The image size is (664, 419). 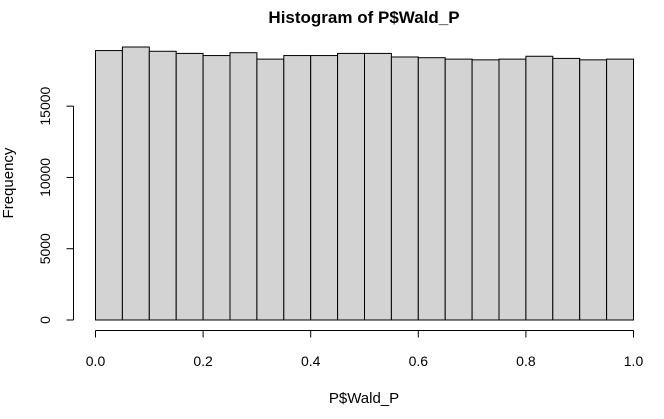 What do you see at coordinates (8, 182) in the screenshot?
I see `y-axis-label: Frequency` at bounding box center [8, 182].